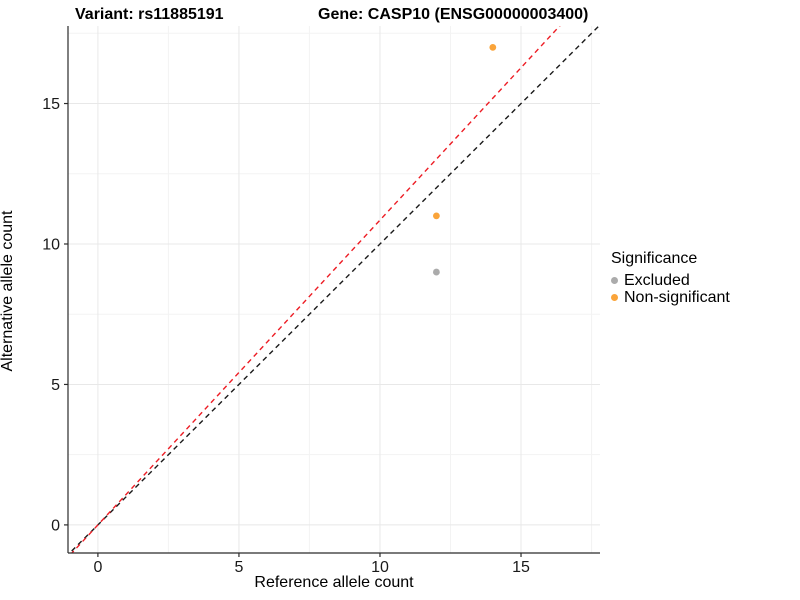 The width and height of the screenshot is (800, 600). What do you see at coordinates (380, 567) in the screenshot?
I see `x-tick-label: 10` at bounding box center [380, 567].